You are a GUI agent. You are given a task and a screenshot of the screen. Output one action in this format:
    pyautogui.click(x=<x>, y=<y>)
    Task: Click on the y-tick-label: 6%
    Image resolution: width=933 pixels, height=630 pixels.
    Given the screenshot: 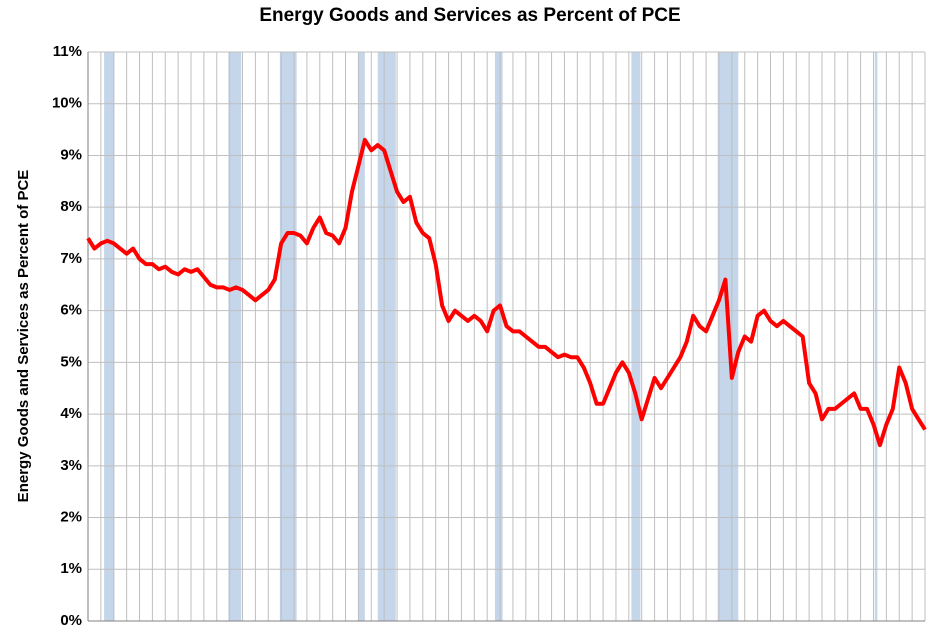 What is the action you would take?
    pyautogui.click(x=71, y=310)
    